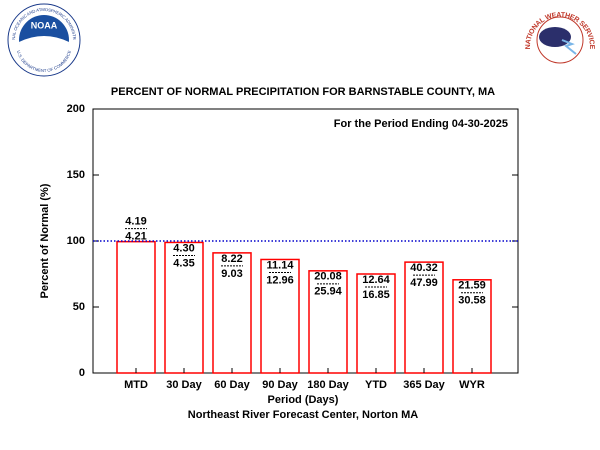 This screenshot has width=600, height=450. I want to click on annotation: For the Period Ending 04-30-2025, so click(421, 124).